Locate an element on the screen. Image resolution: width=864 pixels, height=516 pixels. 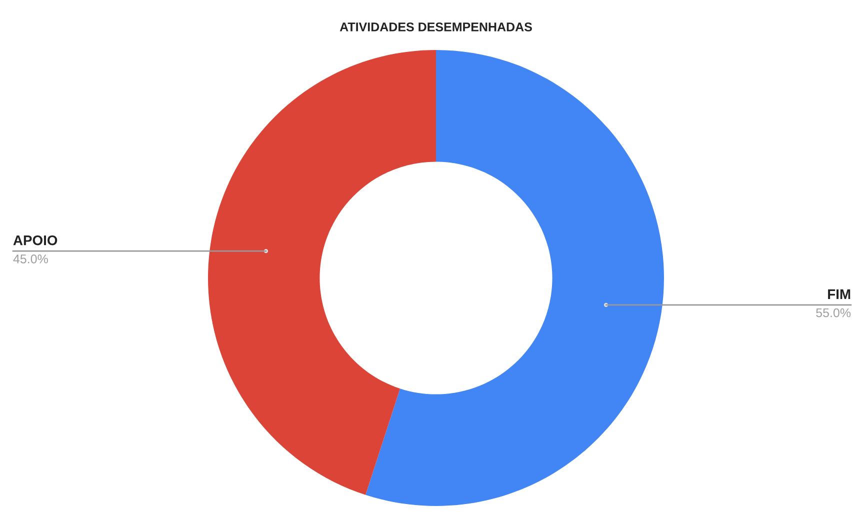
slice-label: FIM is located at coordinates (839, 294).